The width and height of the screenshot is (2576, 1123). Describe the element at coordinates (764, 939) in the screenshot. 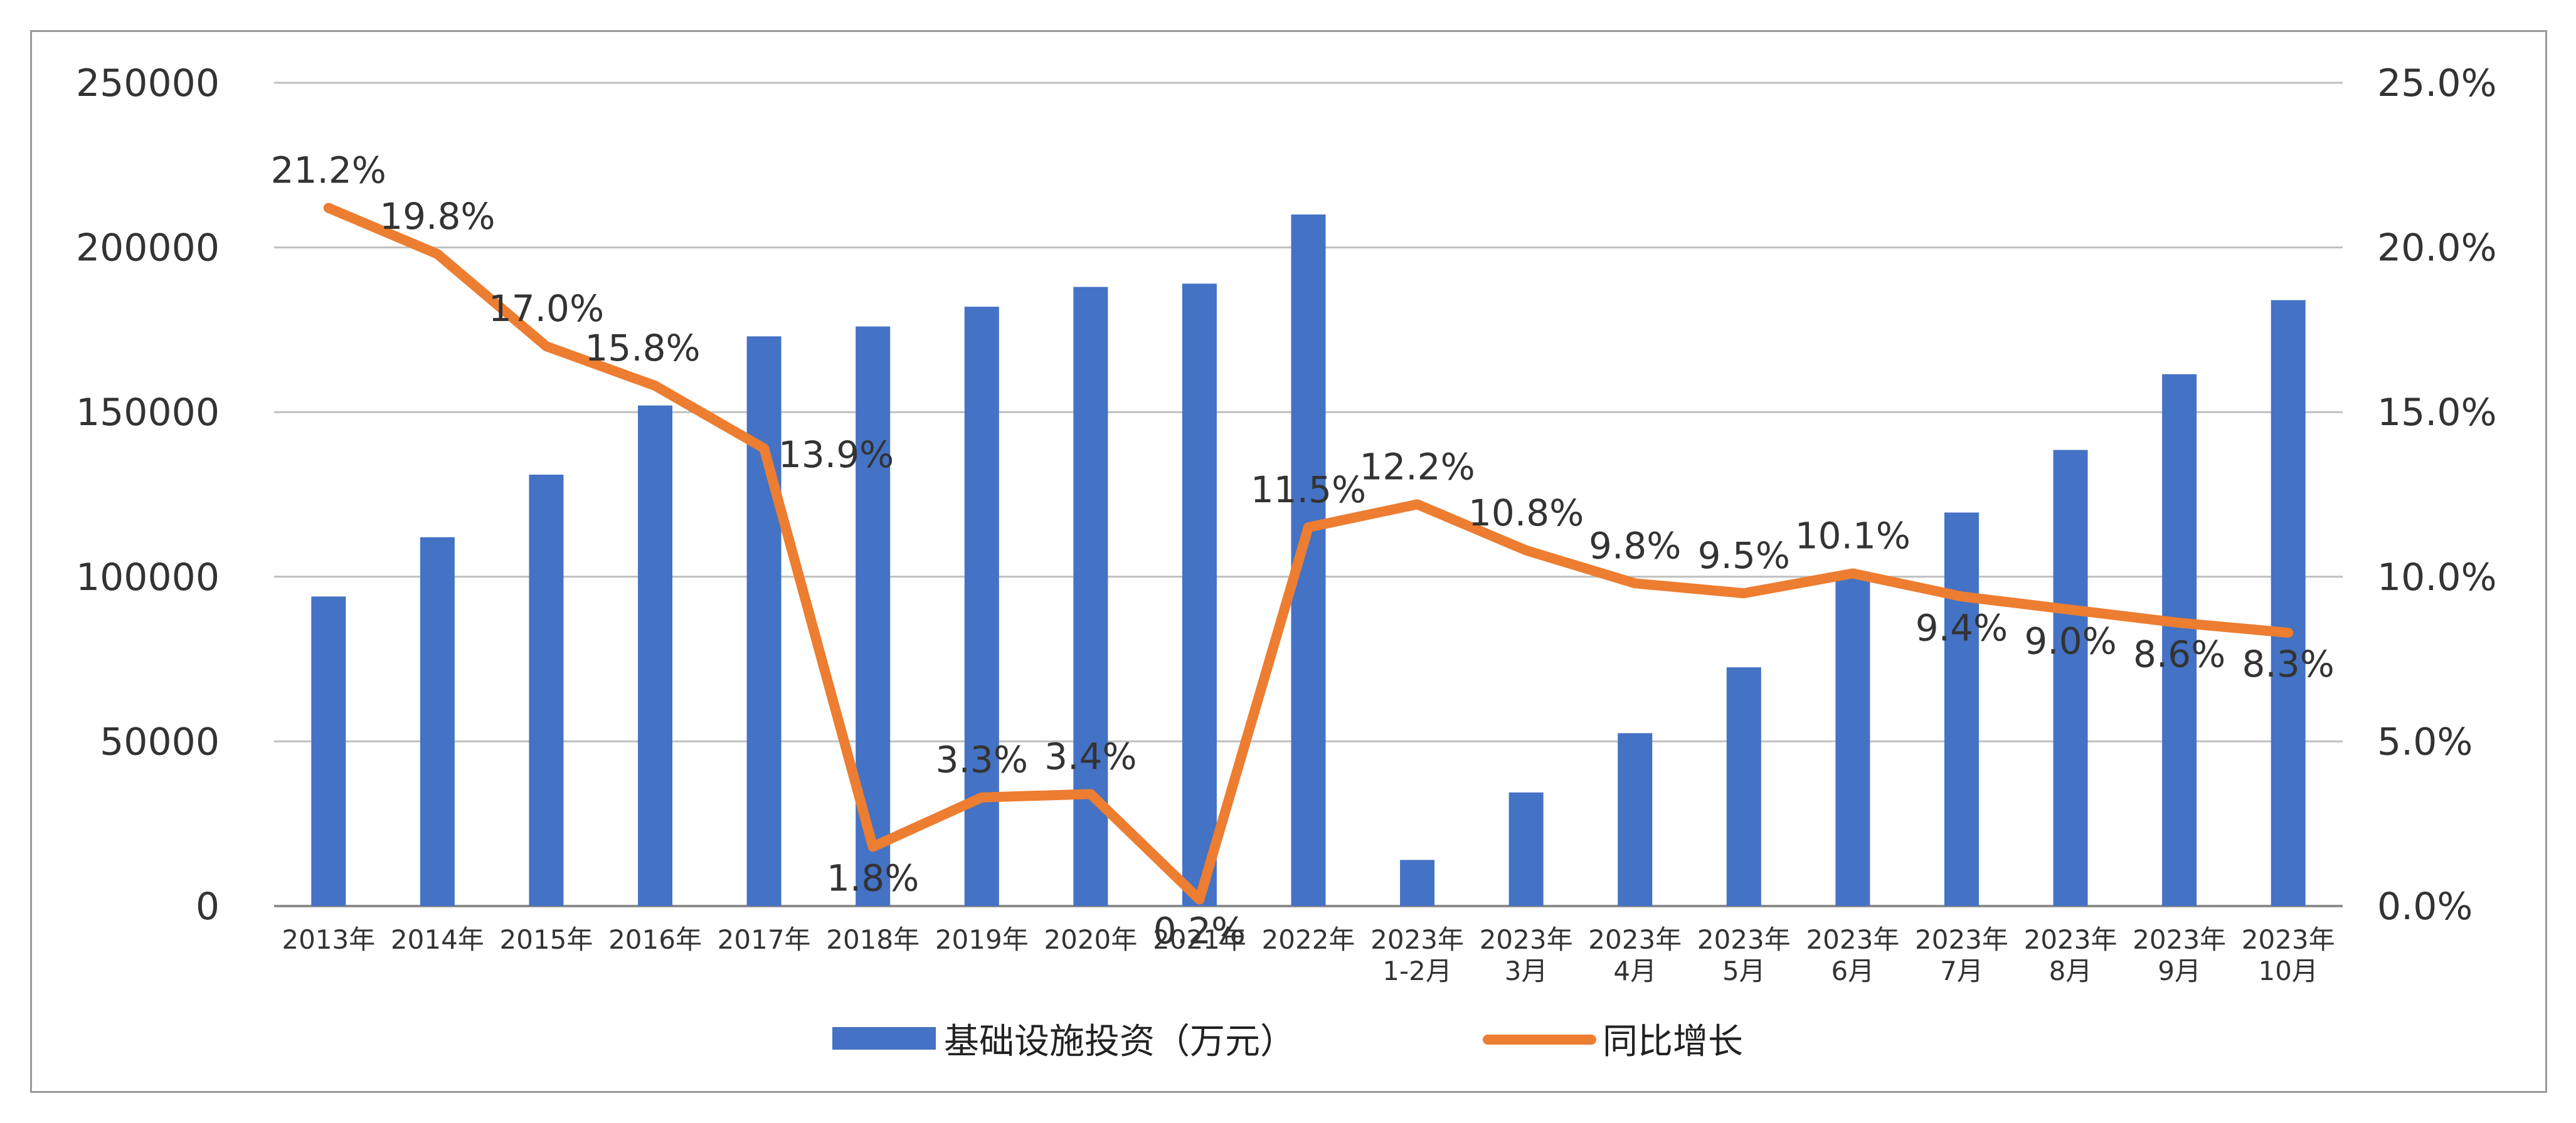

I see `x-tick-label: 2017年` at that location.